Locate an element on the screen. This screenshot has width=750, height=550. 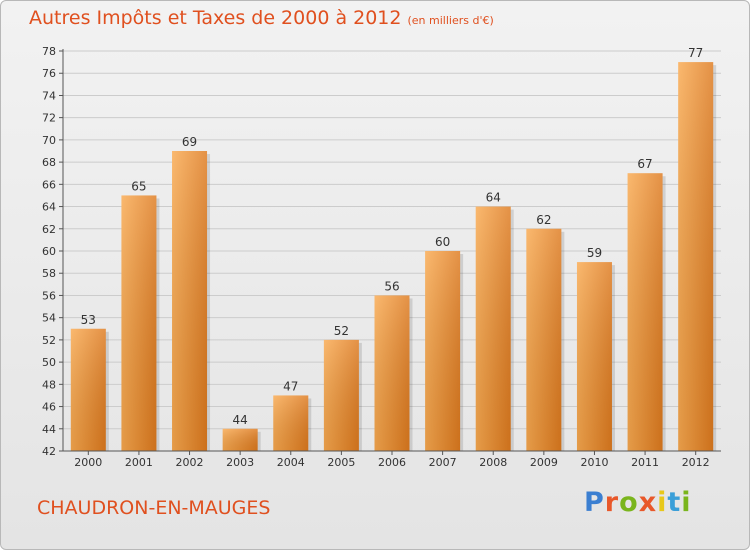
logo-letter: t is located at coordinates (674, 502).